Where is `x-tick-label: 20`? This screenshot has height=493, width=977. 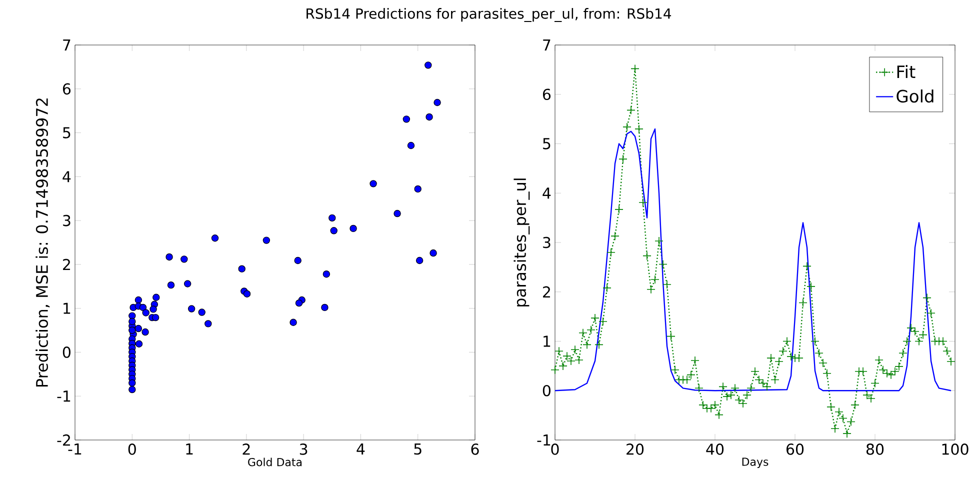 x-tick-label: 20 is located at coordinates (635, 449).